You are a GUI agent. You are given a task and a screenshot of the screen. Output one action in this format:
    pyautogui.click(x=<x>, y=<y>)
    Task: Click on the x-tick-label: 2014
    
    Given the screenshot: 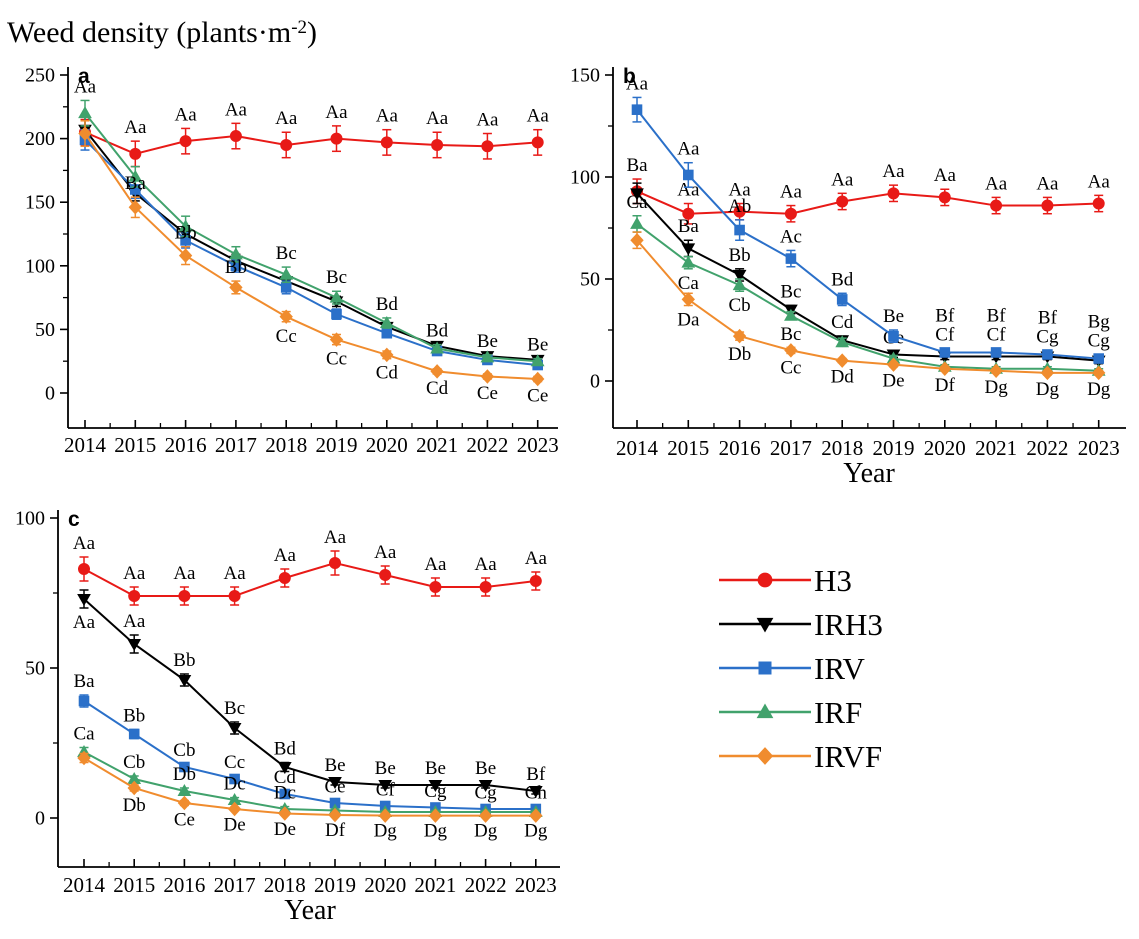 What is the action you would take?
    pyautogui.click(x=84, y=885)
    